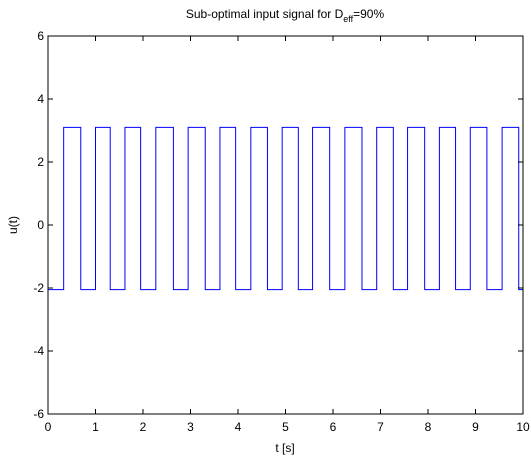  What do you see at coordinates (40, 99) in the screenshot?
I see `y-tick-label: 4` at bounding box center [40, 99].